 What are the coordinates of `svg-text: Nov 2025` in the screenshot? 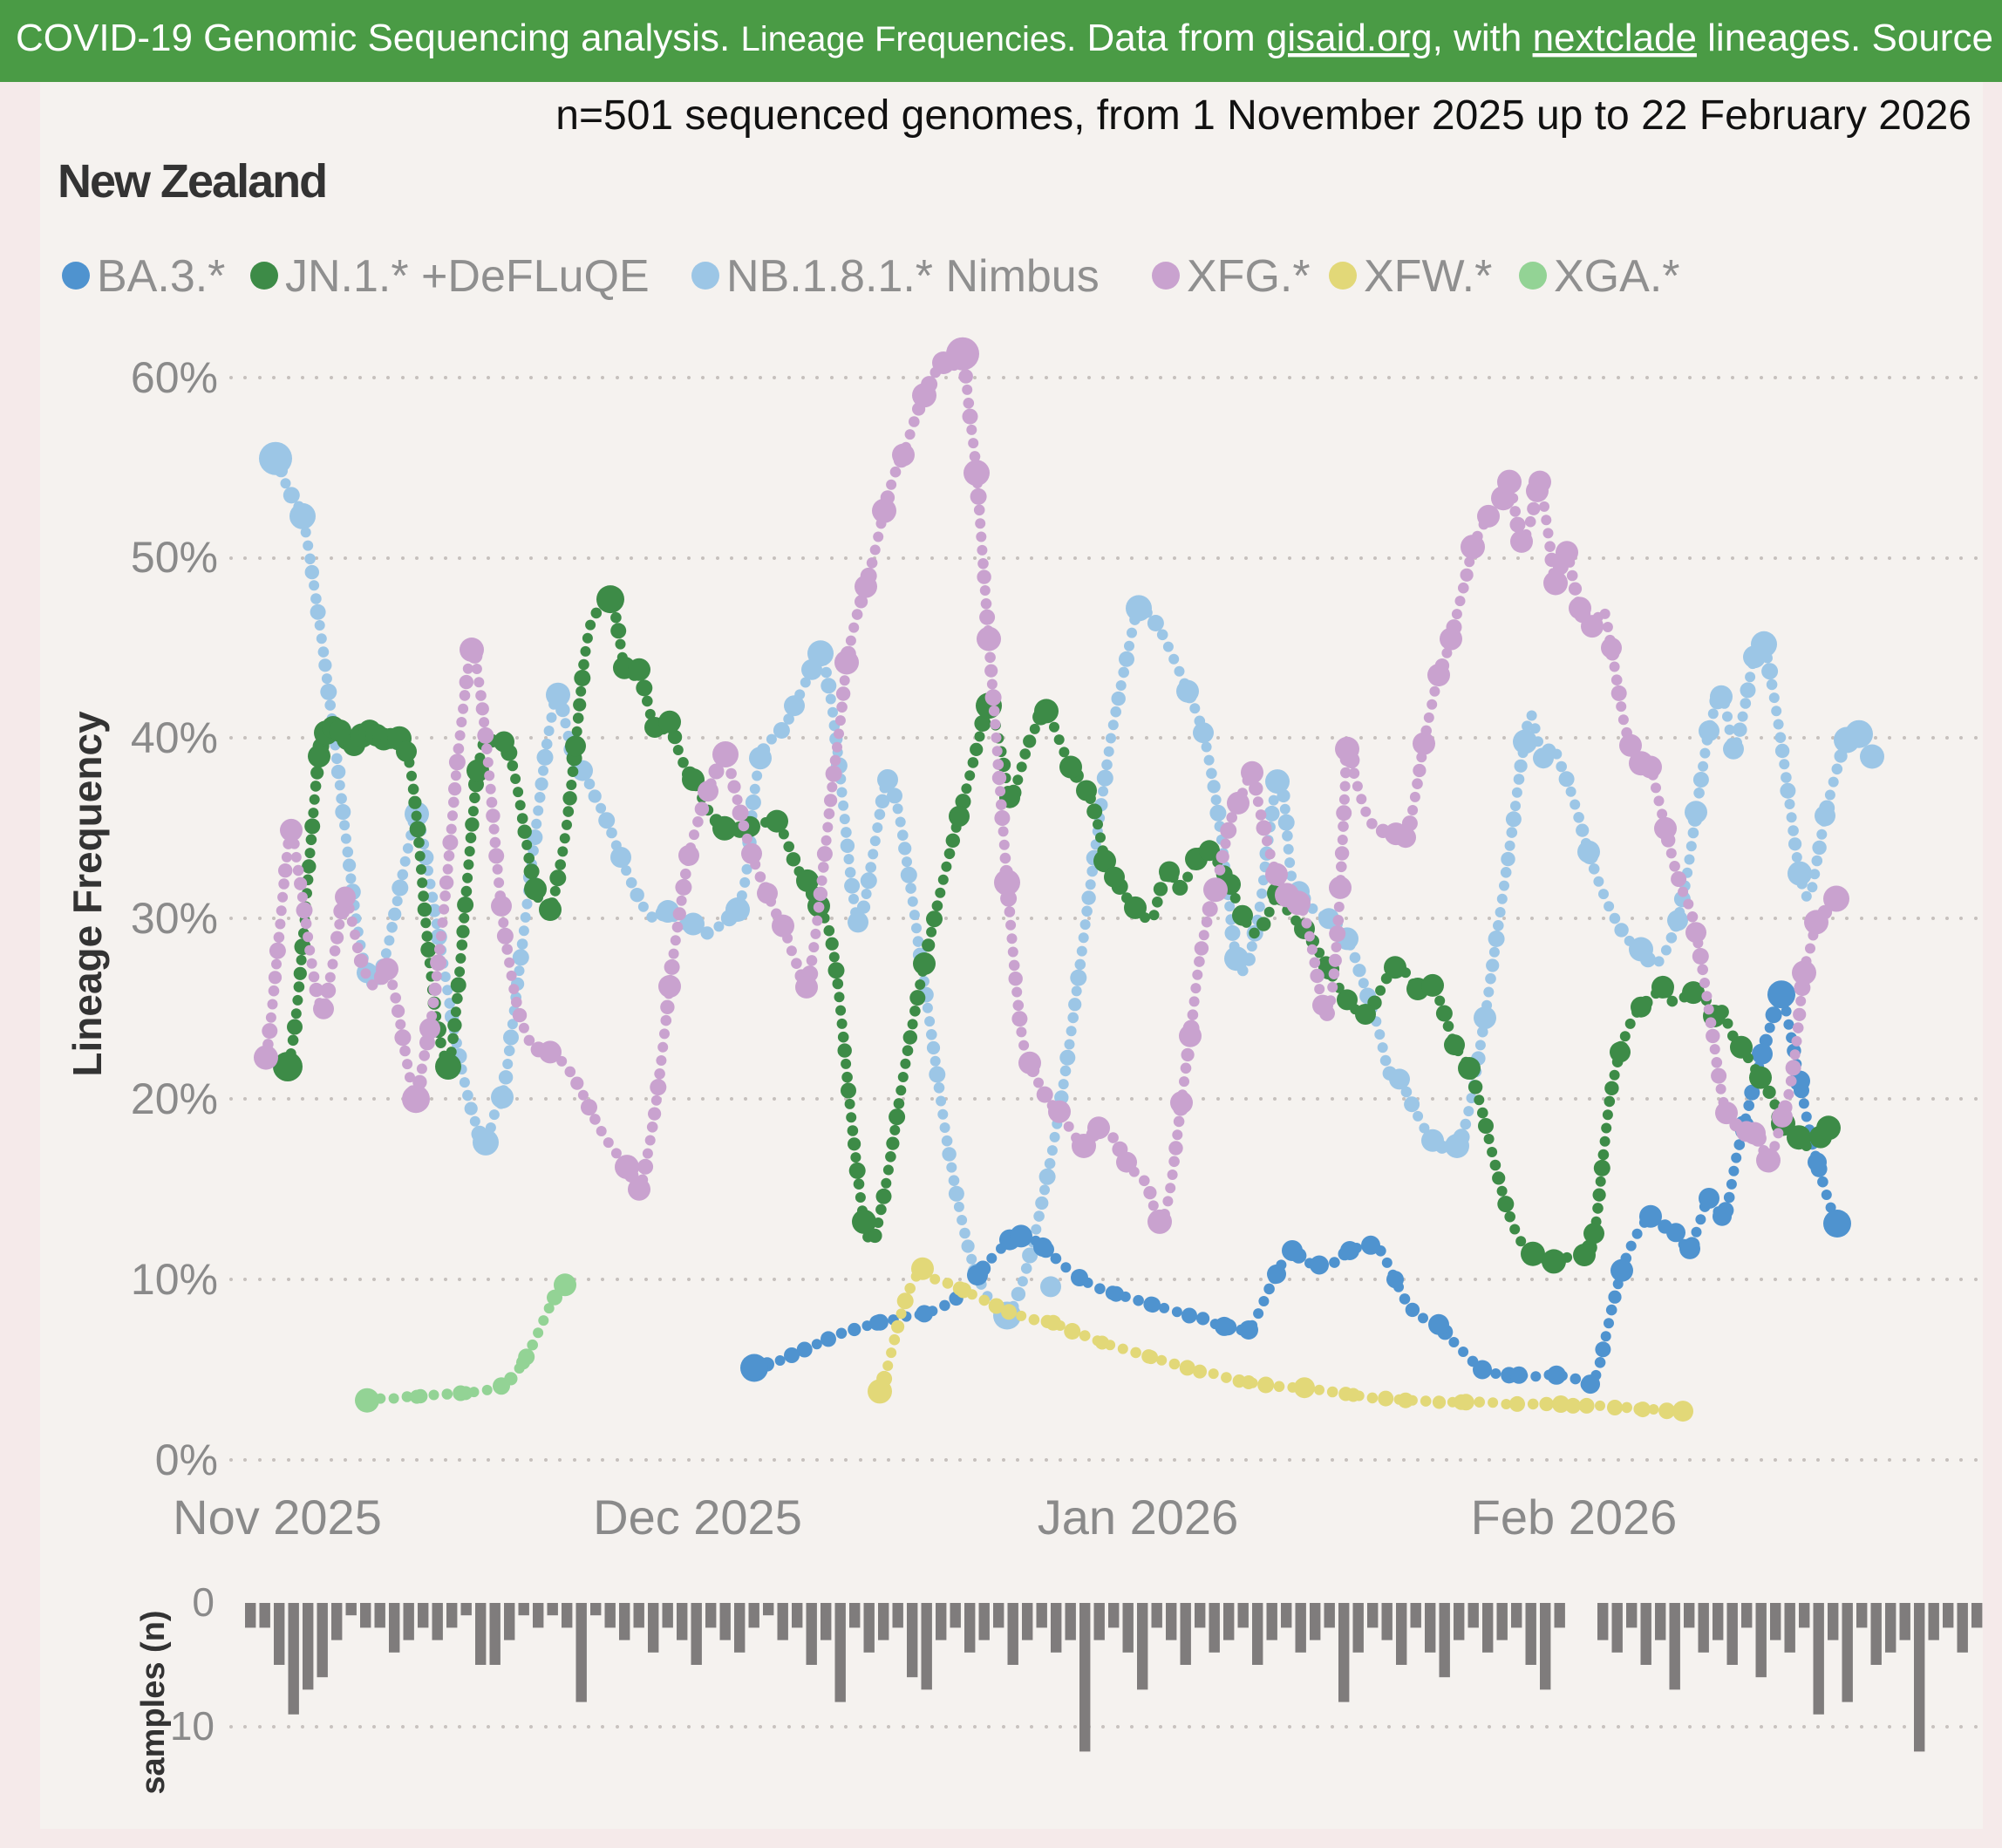 It's located at (277, 1517).